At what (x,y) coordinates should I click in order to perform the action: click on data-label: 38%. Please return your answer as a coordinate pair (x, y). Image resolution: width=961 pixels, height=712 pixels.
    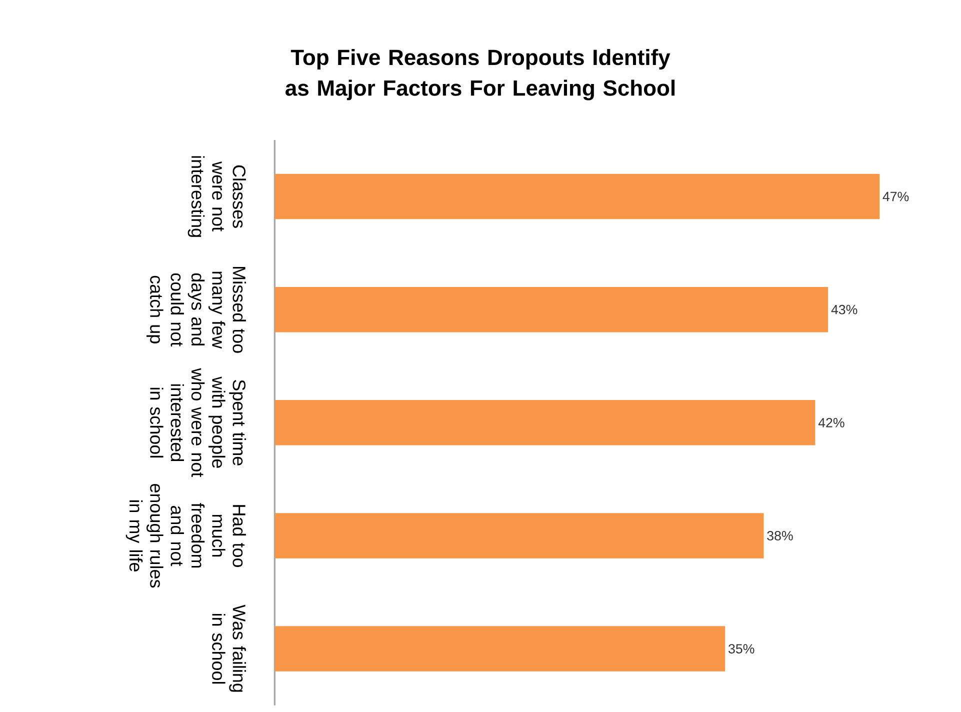
    Looking at the image, I should click on (780, 535).